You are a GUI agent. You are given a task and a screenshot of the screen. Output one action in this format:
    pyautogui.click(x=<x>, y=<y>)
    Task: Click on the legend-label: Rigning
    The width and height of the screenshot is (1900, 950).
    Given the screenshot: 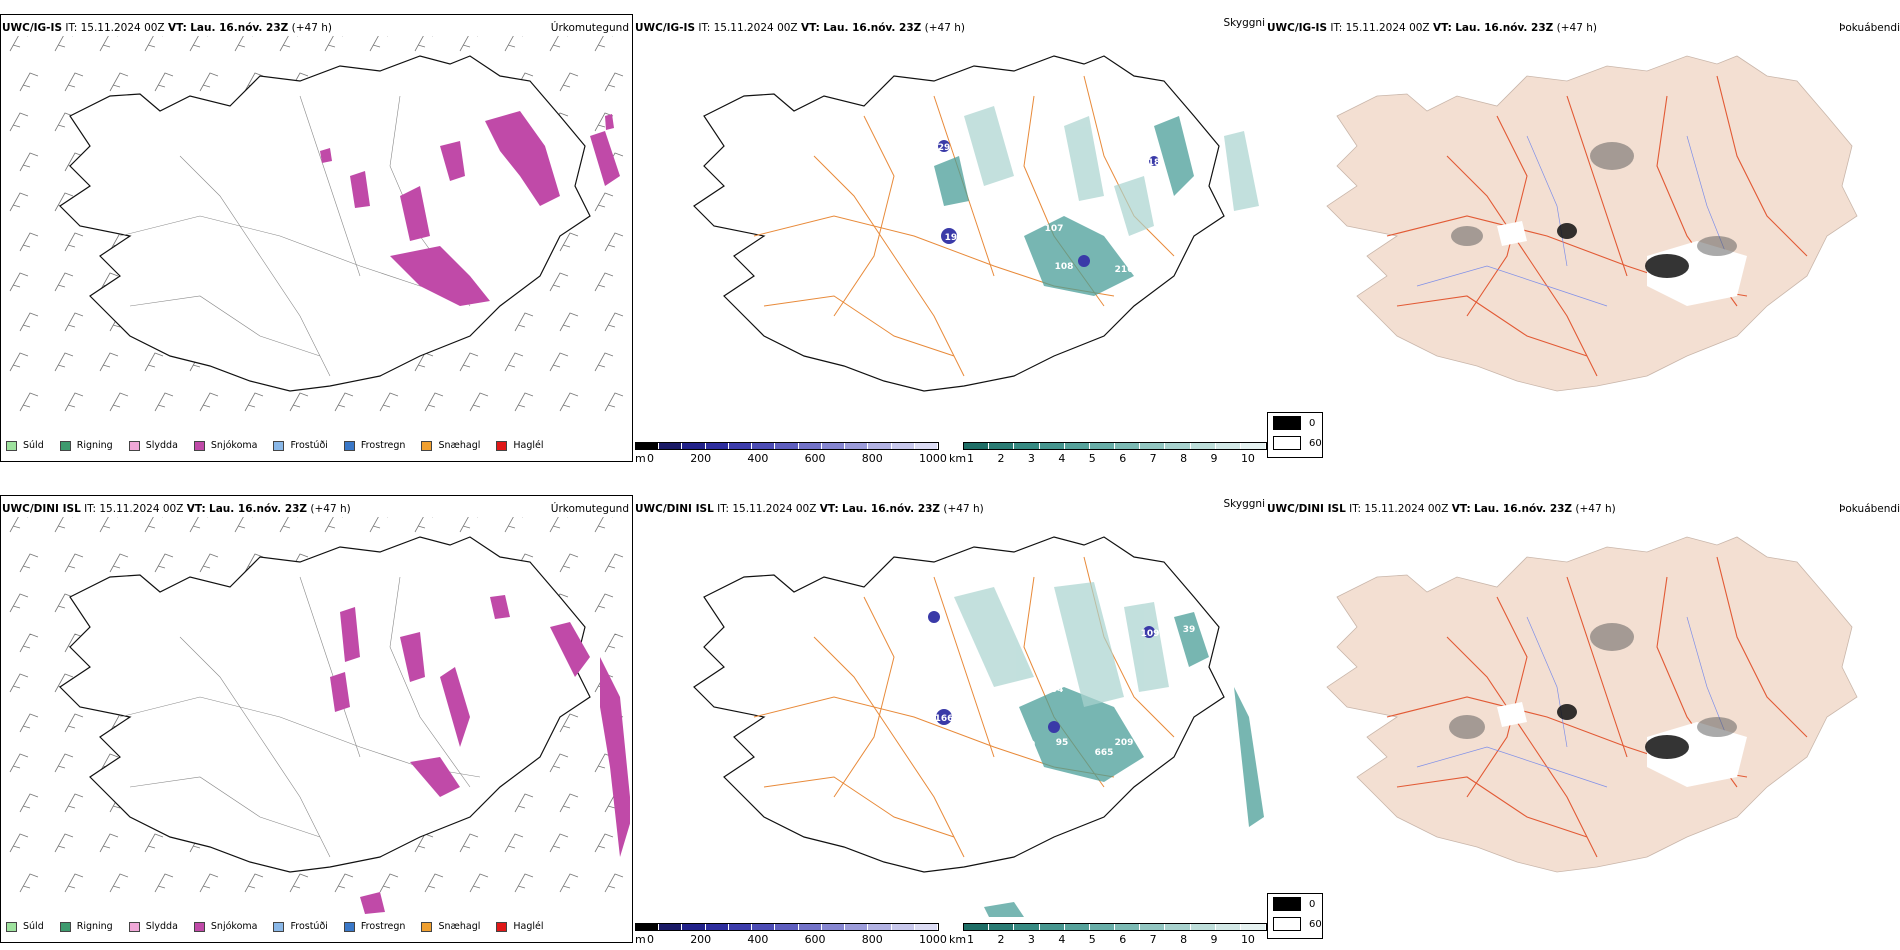 What is the action you would take?
    pyautogui.click(x=94, y=445)
    